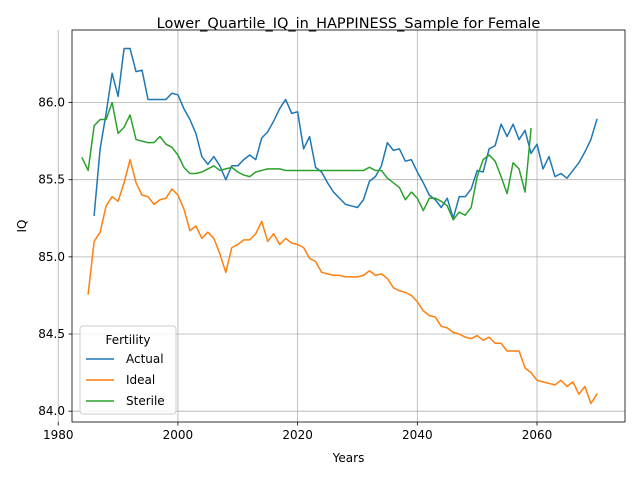 This screenshot has width=640, height=480. I want to click on x-tick-label: 2000, so click(178, 435).